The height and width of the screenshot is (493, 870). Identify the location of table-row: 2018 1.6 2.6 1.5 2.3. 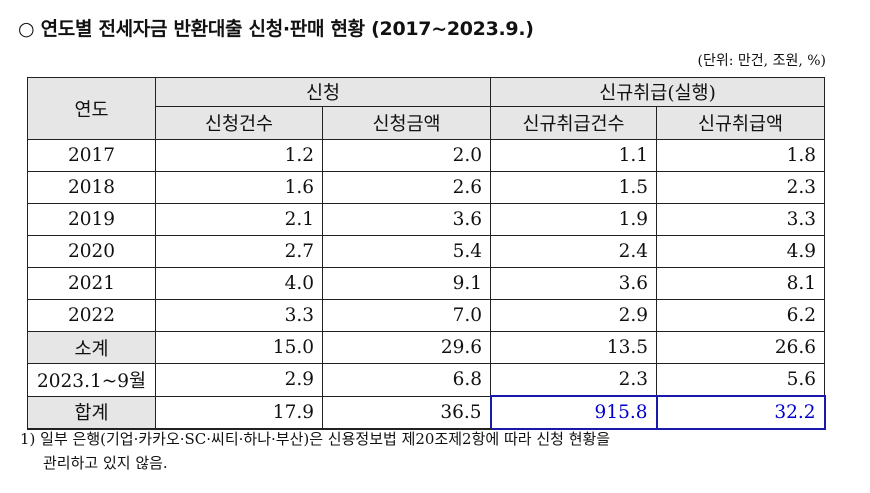
(426, 187).